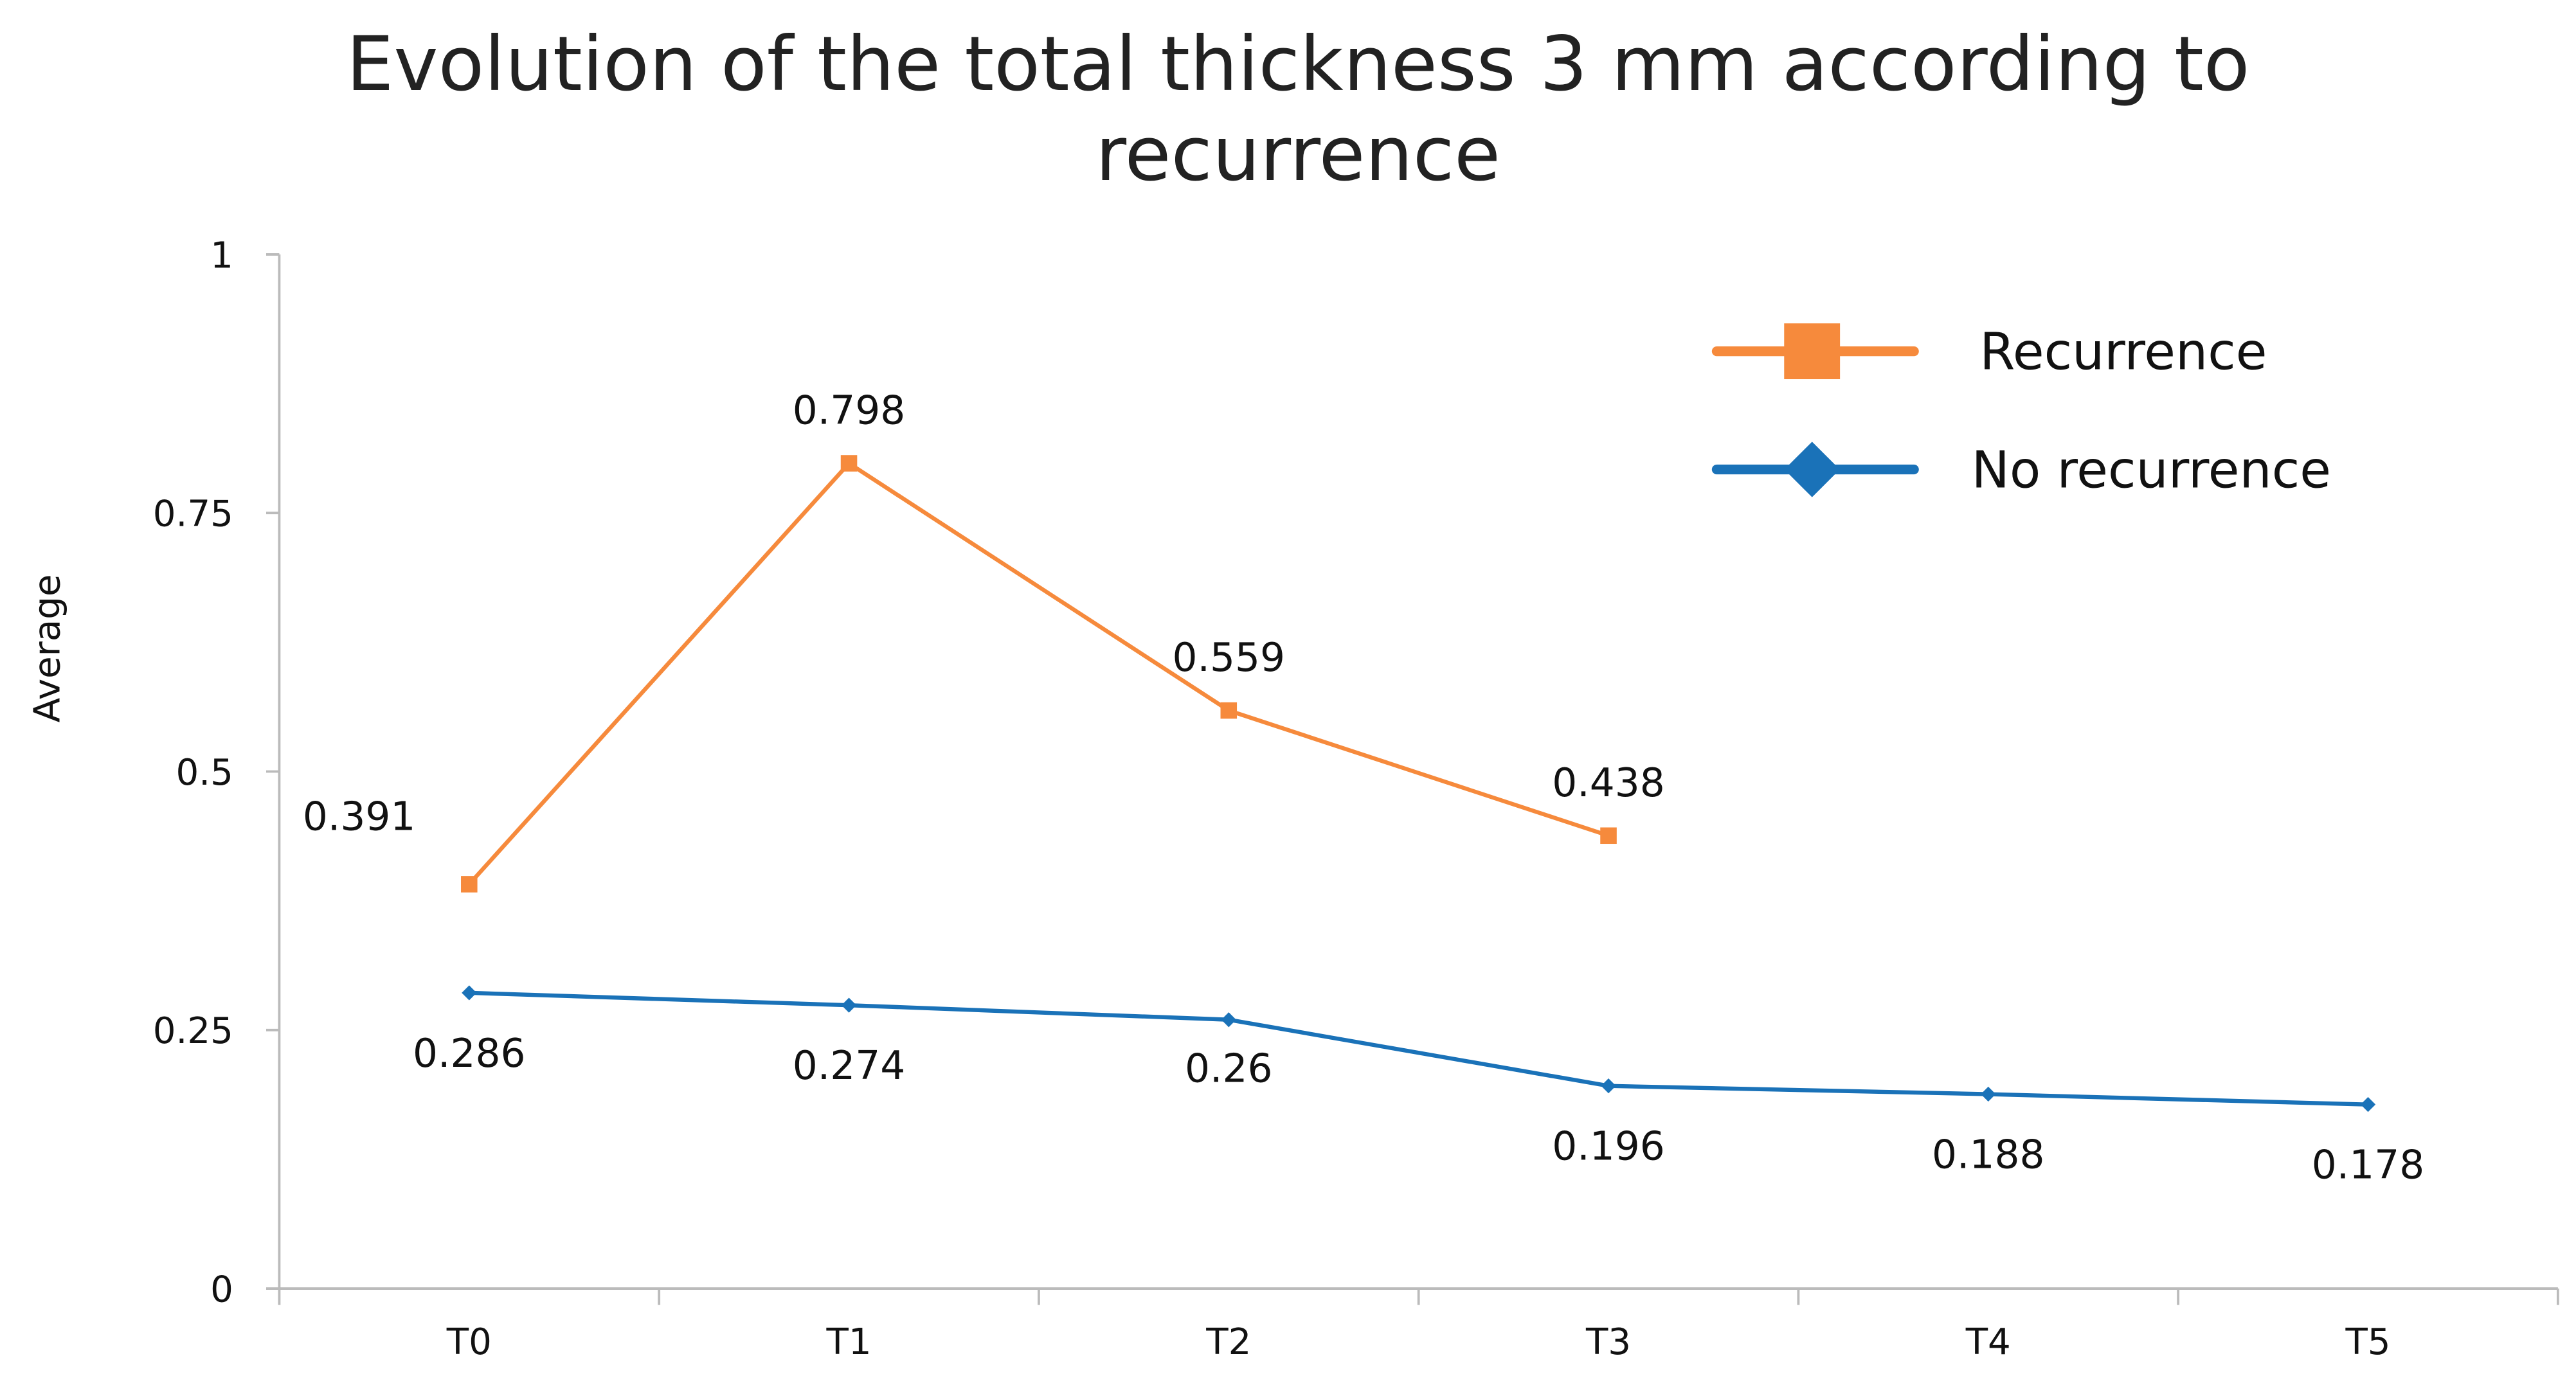 The image size is (2576, 1392). I want to click on y-tick-label: 0.75, so click(193, 514).